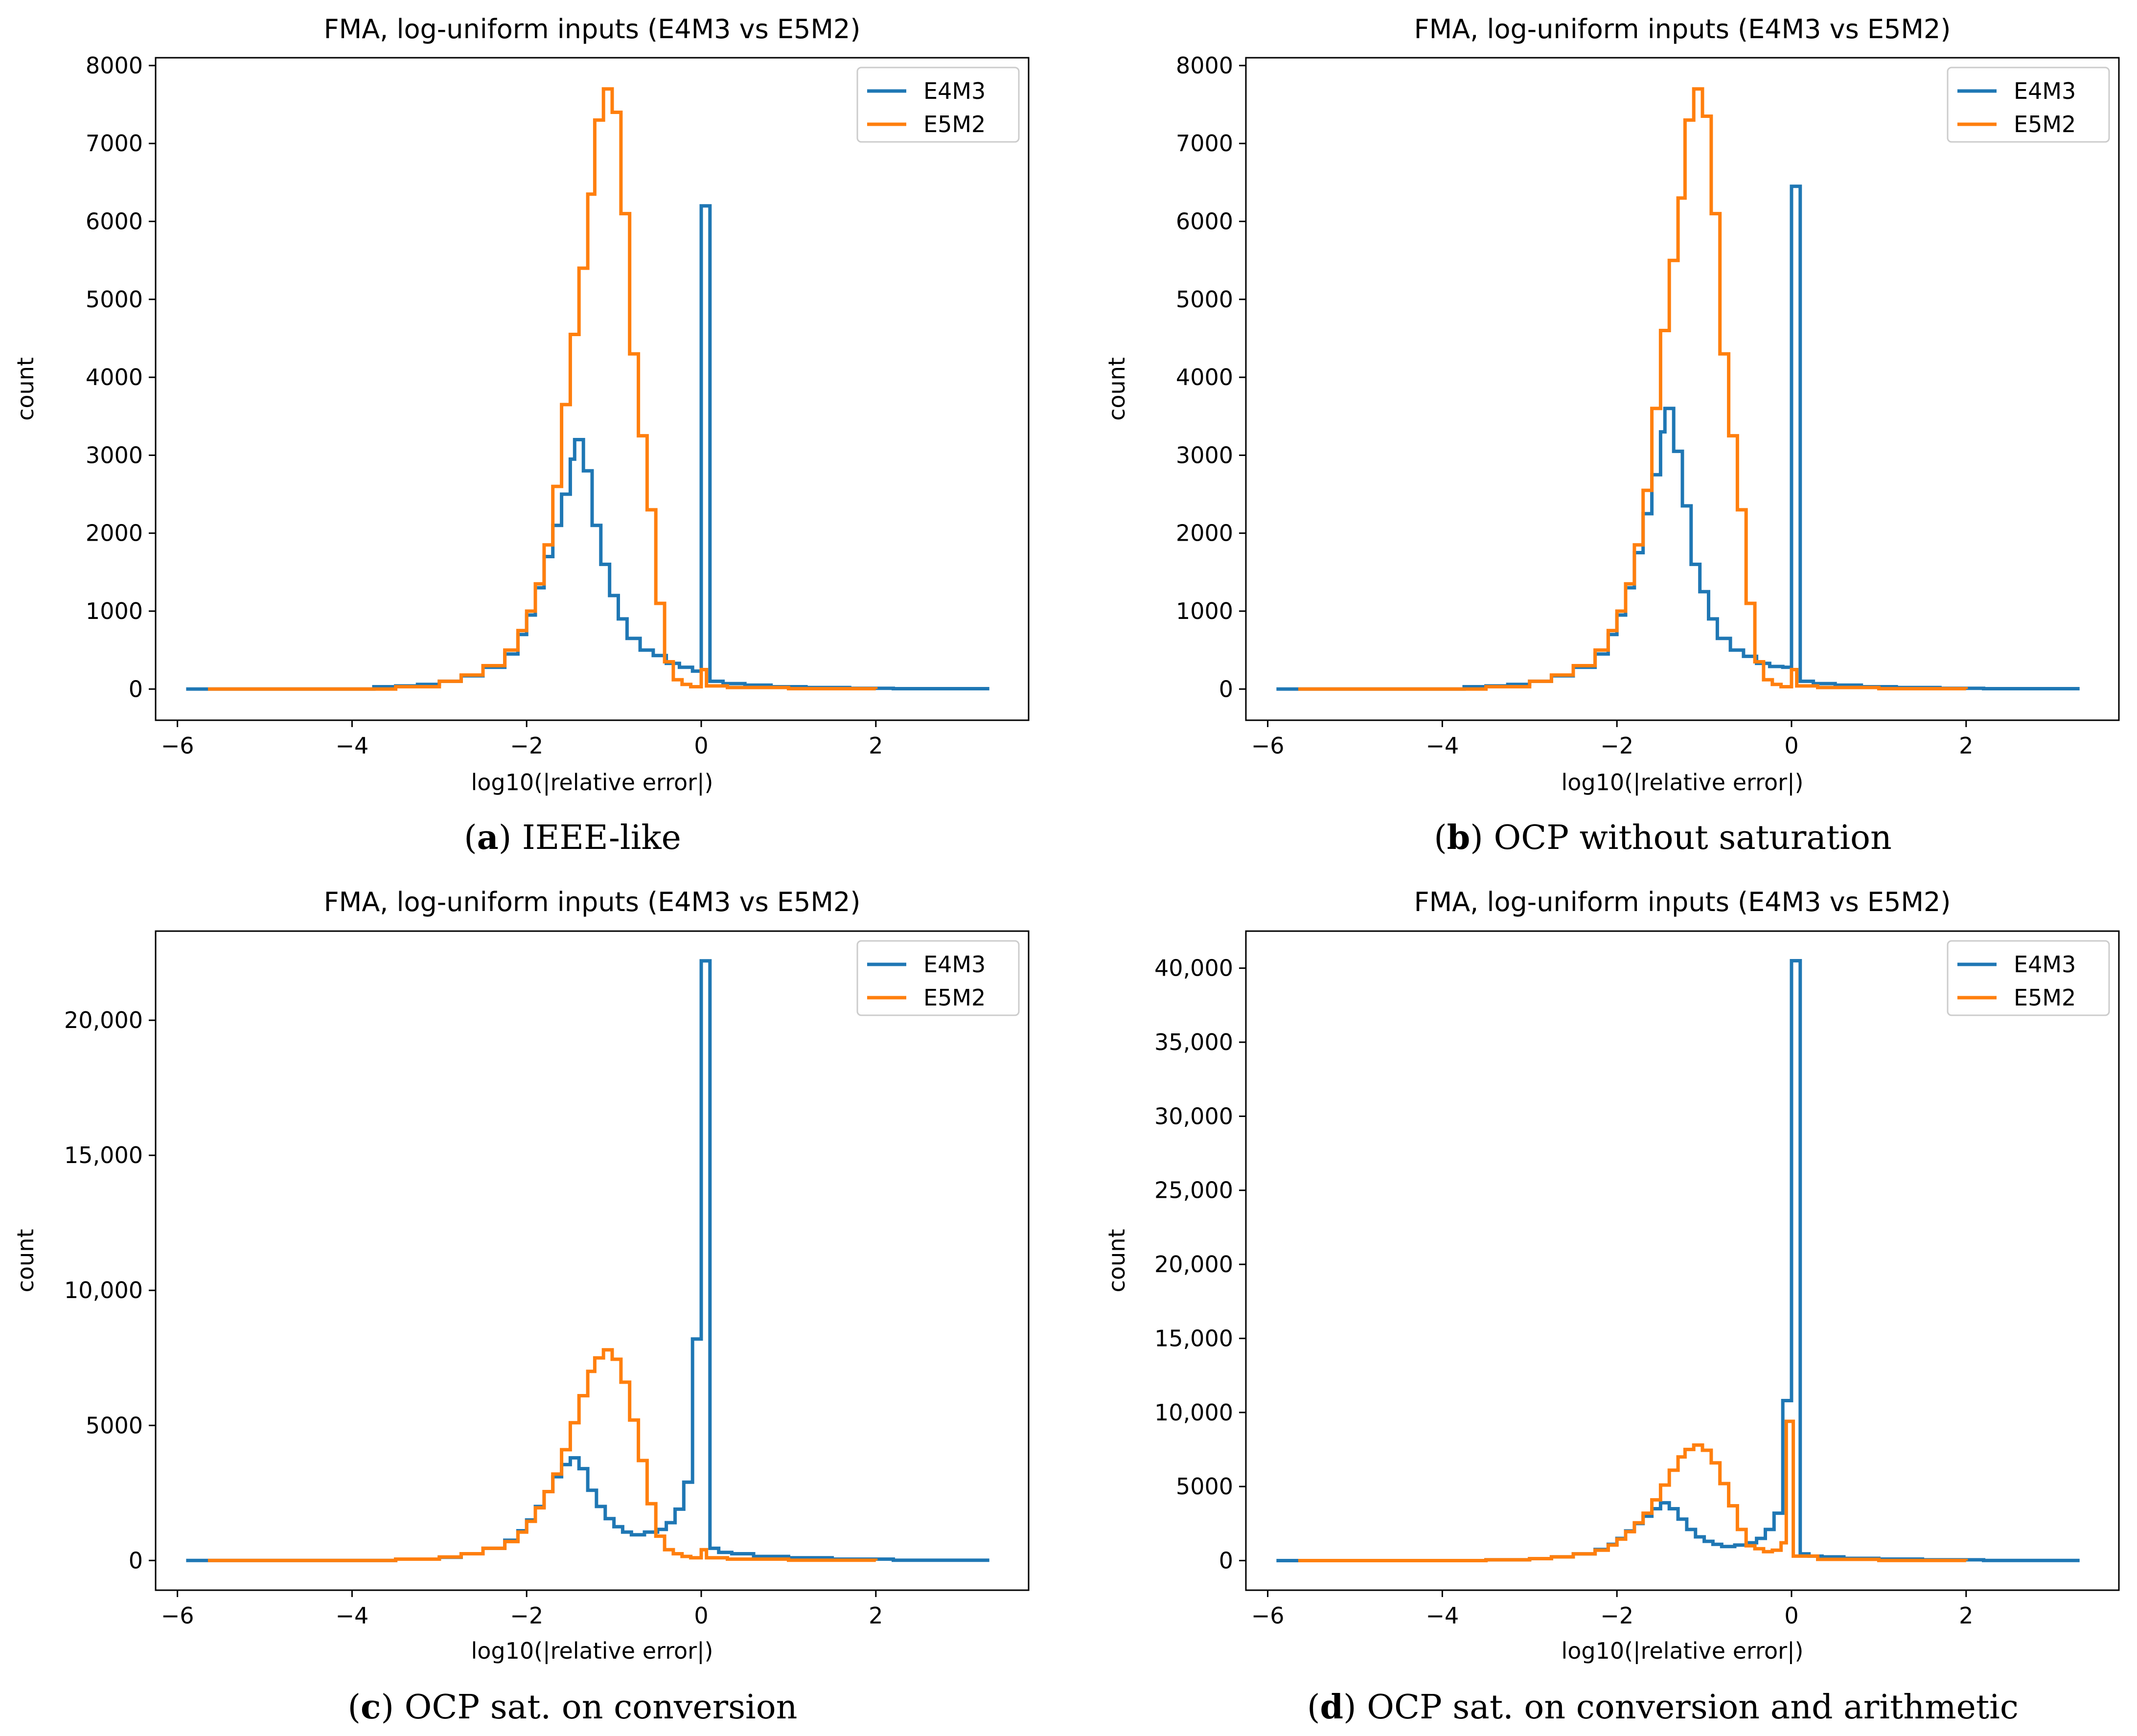 Image resolution: width=2137 pixels, height=1736 pixels. What do you see at coordinates (1693, 1707) in the screenshot?
I see `caption-text: OCP sat. on conversion and arithmetic` at bounding box center [1693, 1707].